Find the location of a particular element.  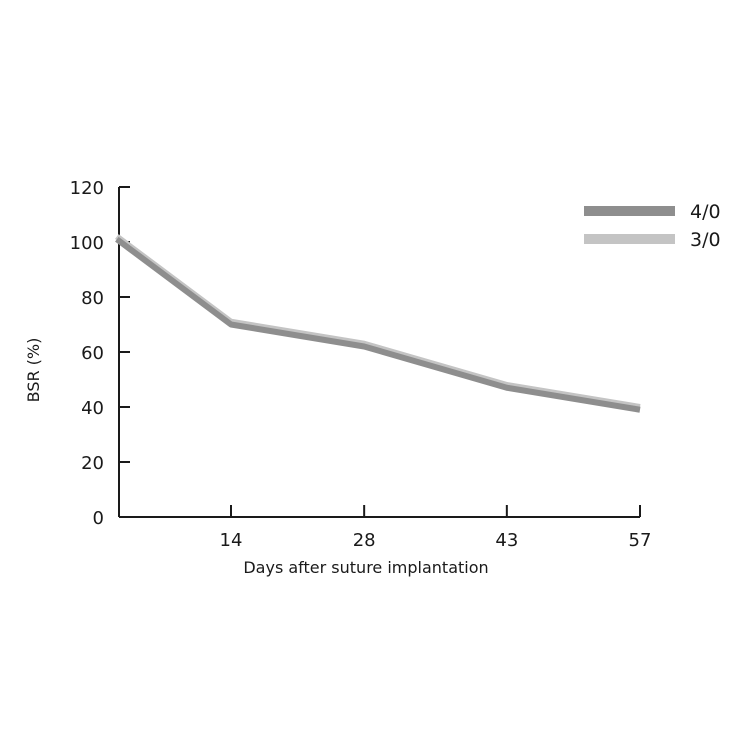

y-tick-label: 80 is located at coordinates (92, 298).